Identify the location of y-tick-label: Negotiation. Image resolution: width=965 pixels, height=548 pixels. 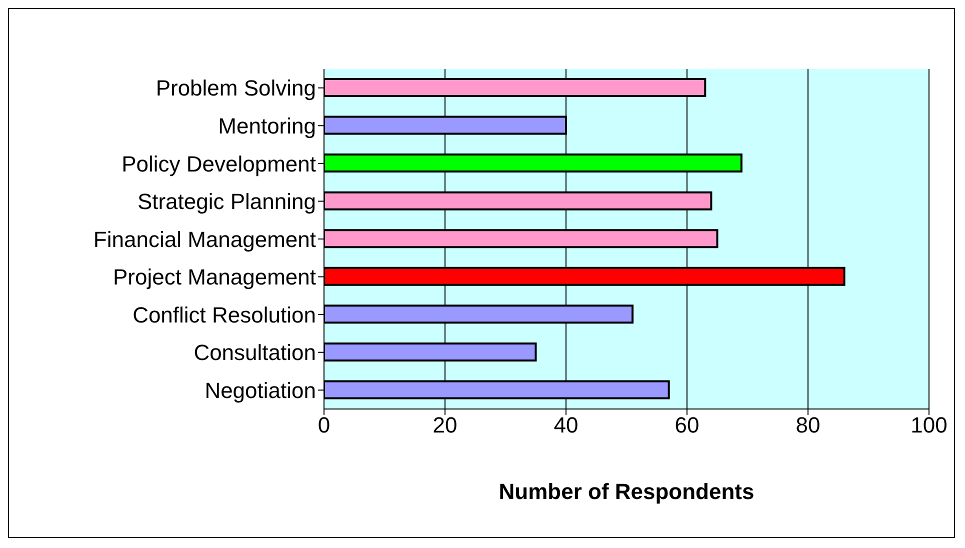
(260, 390).